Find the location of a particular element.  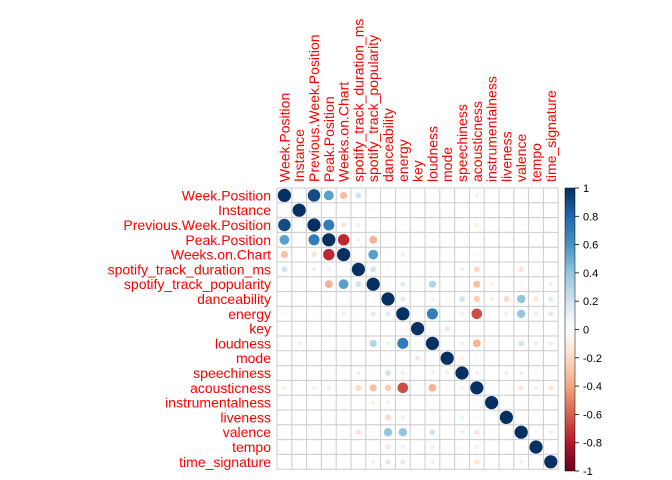

colorbar-tick-label: -0.6 is located at coordinates (592, 415).